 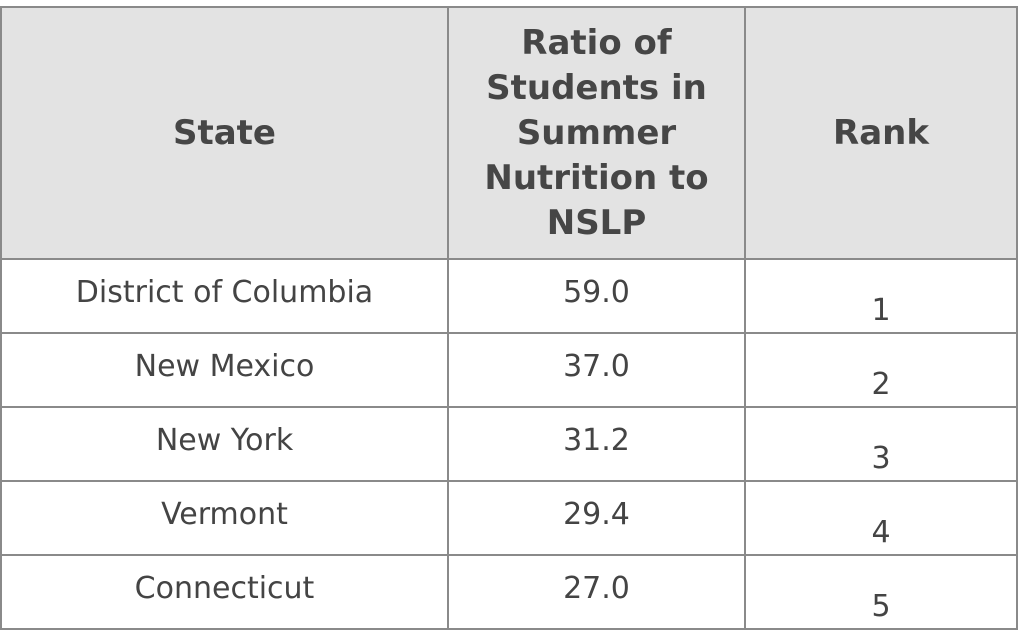 I want to click on state-cell: New York, so click(x=224, y=444).